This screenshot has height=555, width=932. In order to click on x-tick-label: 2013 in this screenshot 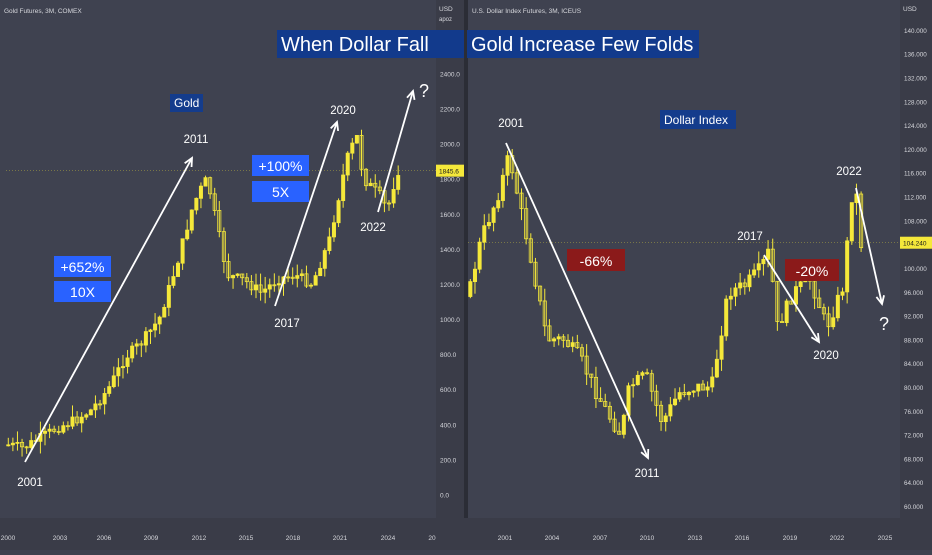, I will do `click(695, 538)`.